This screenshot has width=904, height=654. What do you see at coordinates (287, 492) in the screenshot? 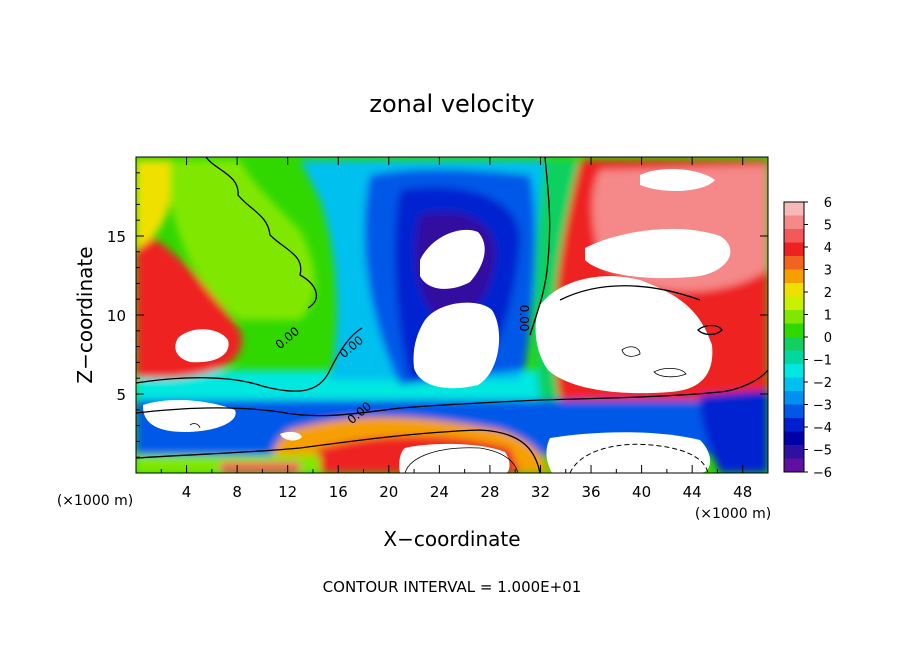
I see `x-tick-label: 12` at bounding box center [287, 492].